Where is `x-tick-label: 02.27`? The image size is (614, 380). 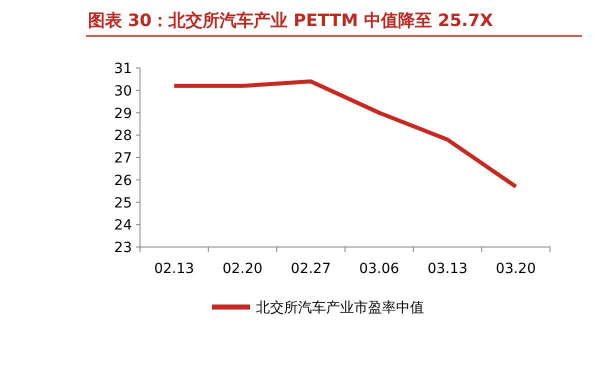
x-tick-label: 02.27 is located at coordinates (310, 269).